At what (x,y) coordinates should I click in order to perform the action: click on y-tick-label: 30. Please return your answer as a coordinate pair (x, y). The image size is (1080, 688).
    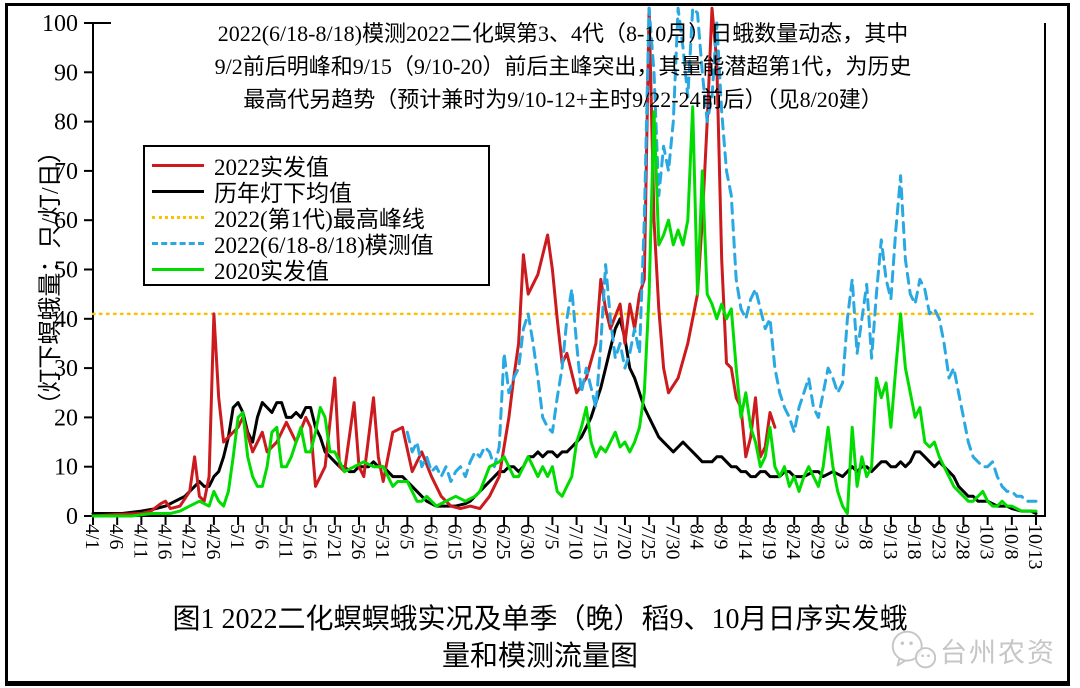
    Looking at the image, I should click on (66, 369).